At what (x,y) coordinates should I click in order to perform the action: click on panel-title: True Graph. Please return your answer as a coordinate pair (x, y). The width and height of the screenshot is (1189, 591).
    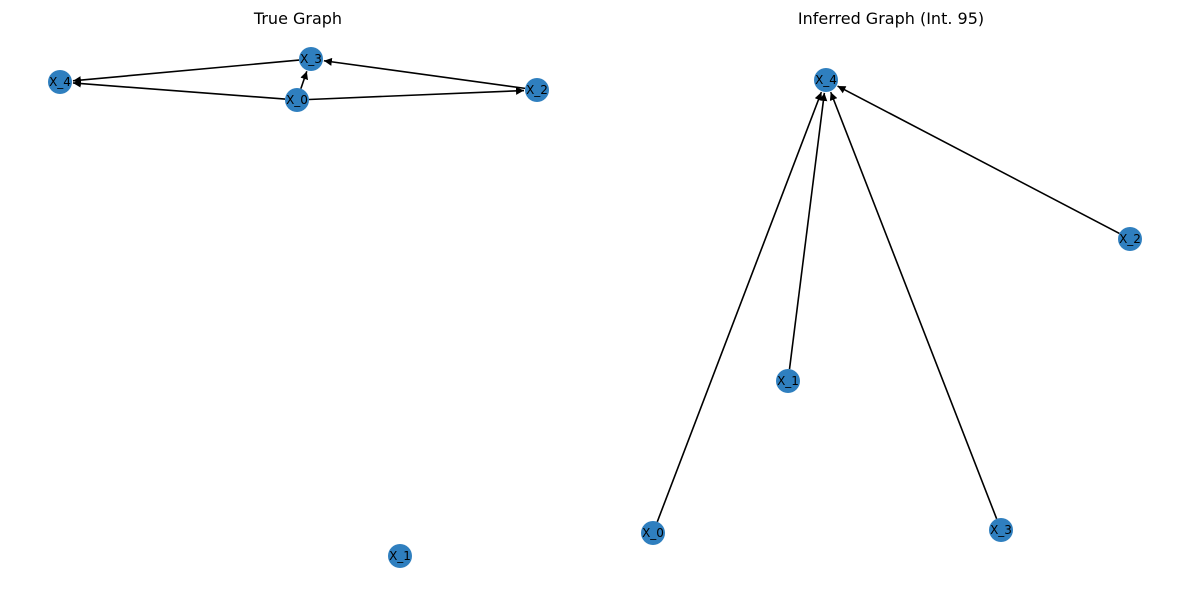
    Looking at the image, I should click on (297, 18).